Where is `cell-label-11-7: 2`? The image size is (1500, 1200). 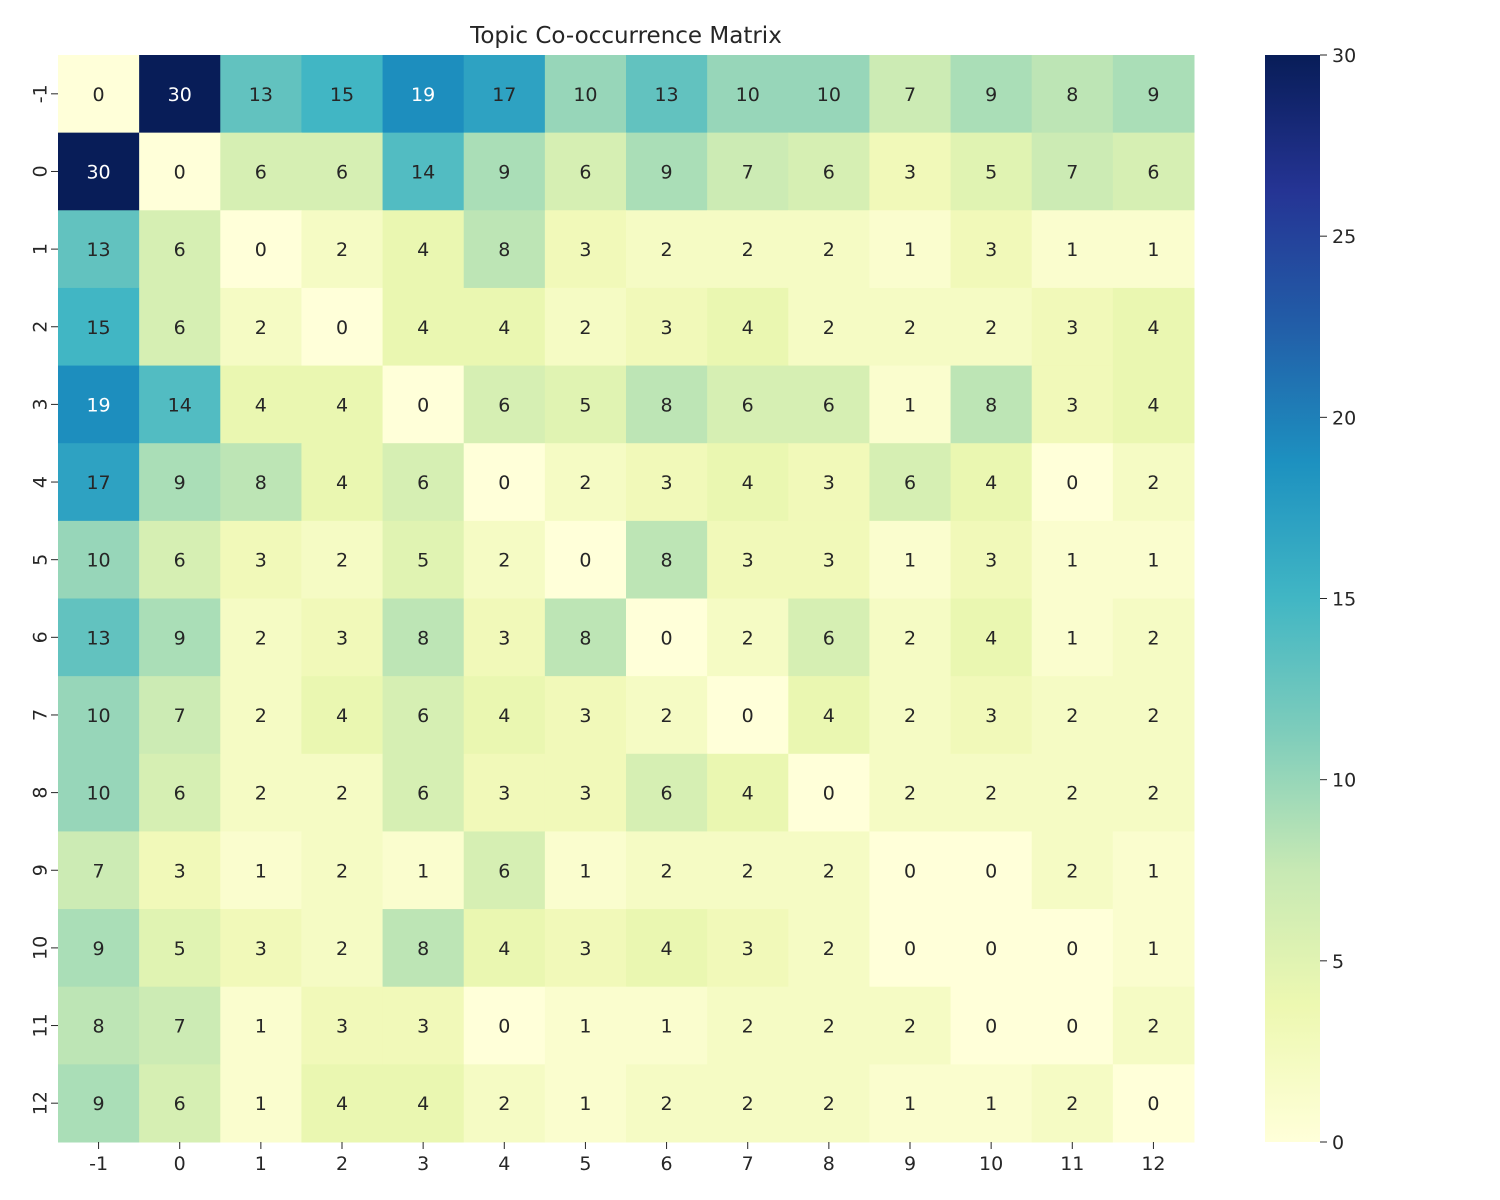 cell-label-11-7: 2 is located at coordinates (748, 1027).